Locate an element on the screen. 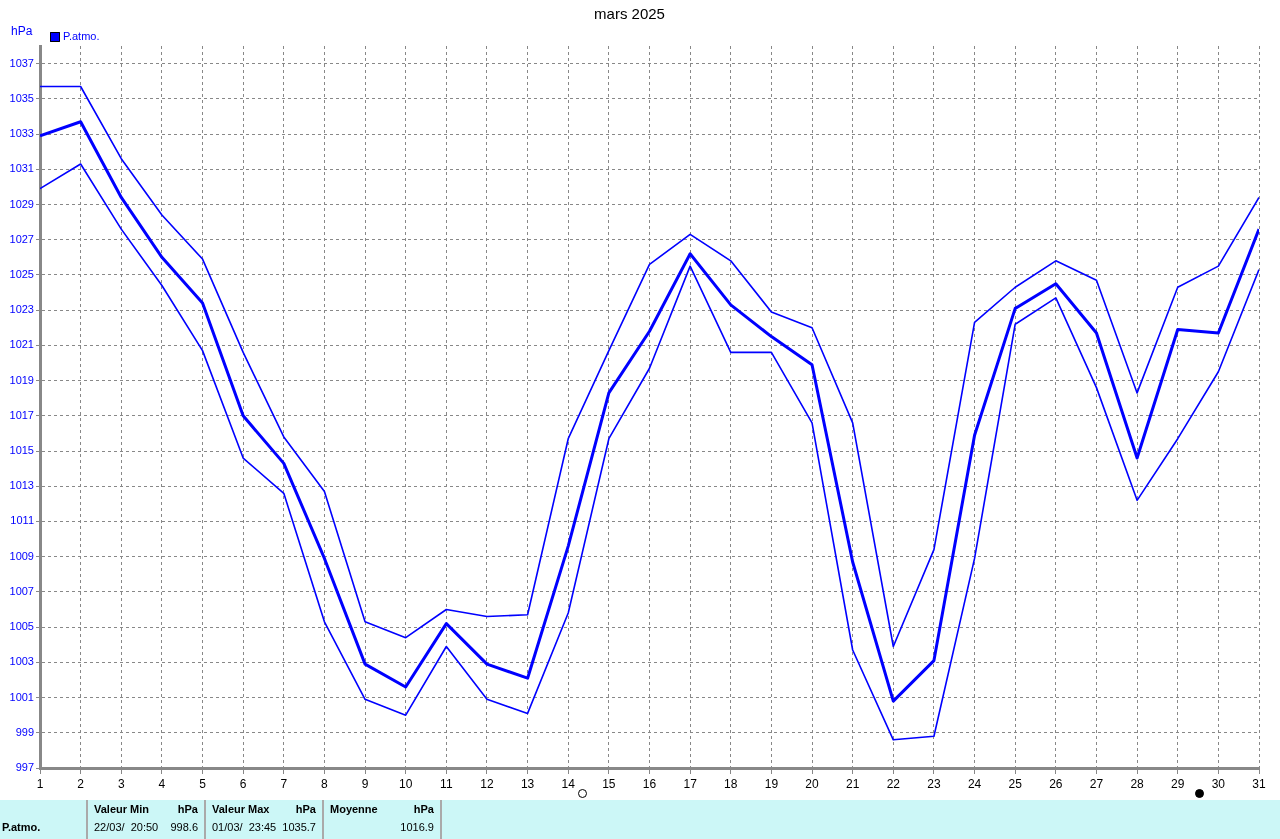 This screenshot has height=839, width=1280. x-tick-label: 13 is located at coordinates (527, 783).